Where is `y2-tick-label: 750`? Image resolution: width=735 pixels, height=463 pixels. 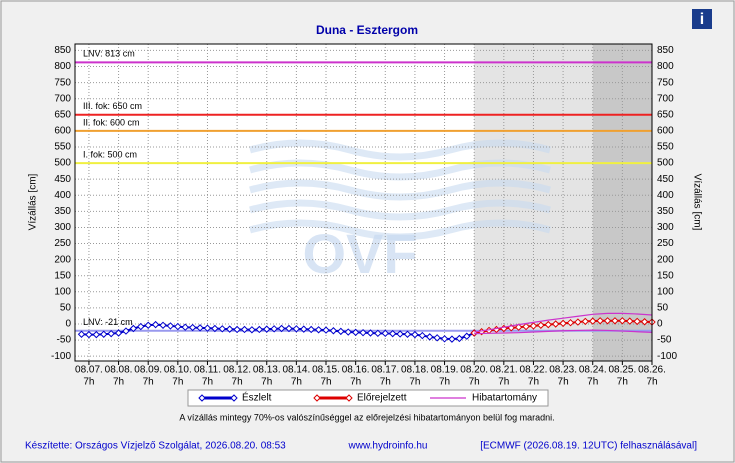
y2-tick-label: 750 is located at coordinates (665, 82).